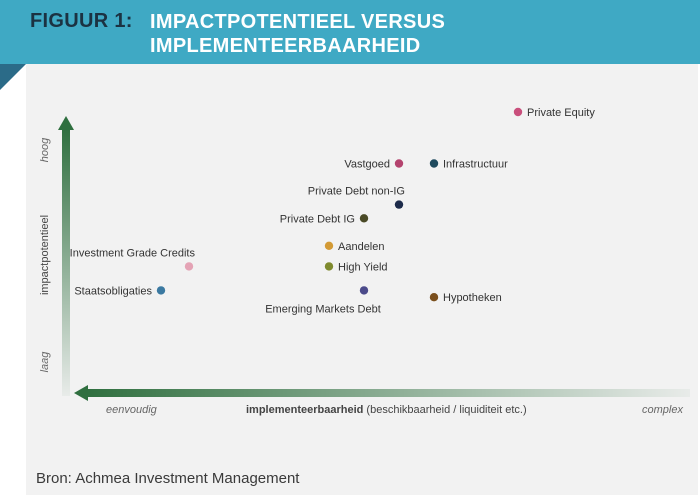 The image size is (700, 497). What do you see at coordinates (364, 290) in the screenshot?
I see `point-emerging-markets-debt` at bounding box center [364, 290].